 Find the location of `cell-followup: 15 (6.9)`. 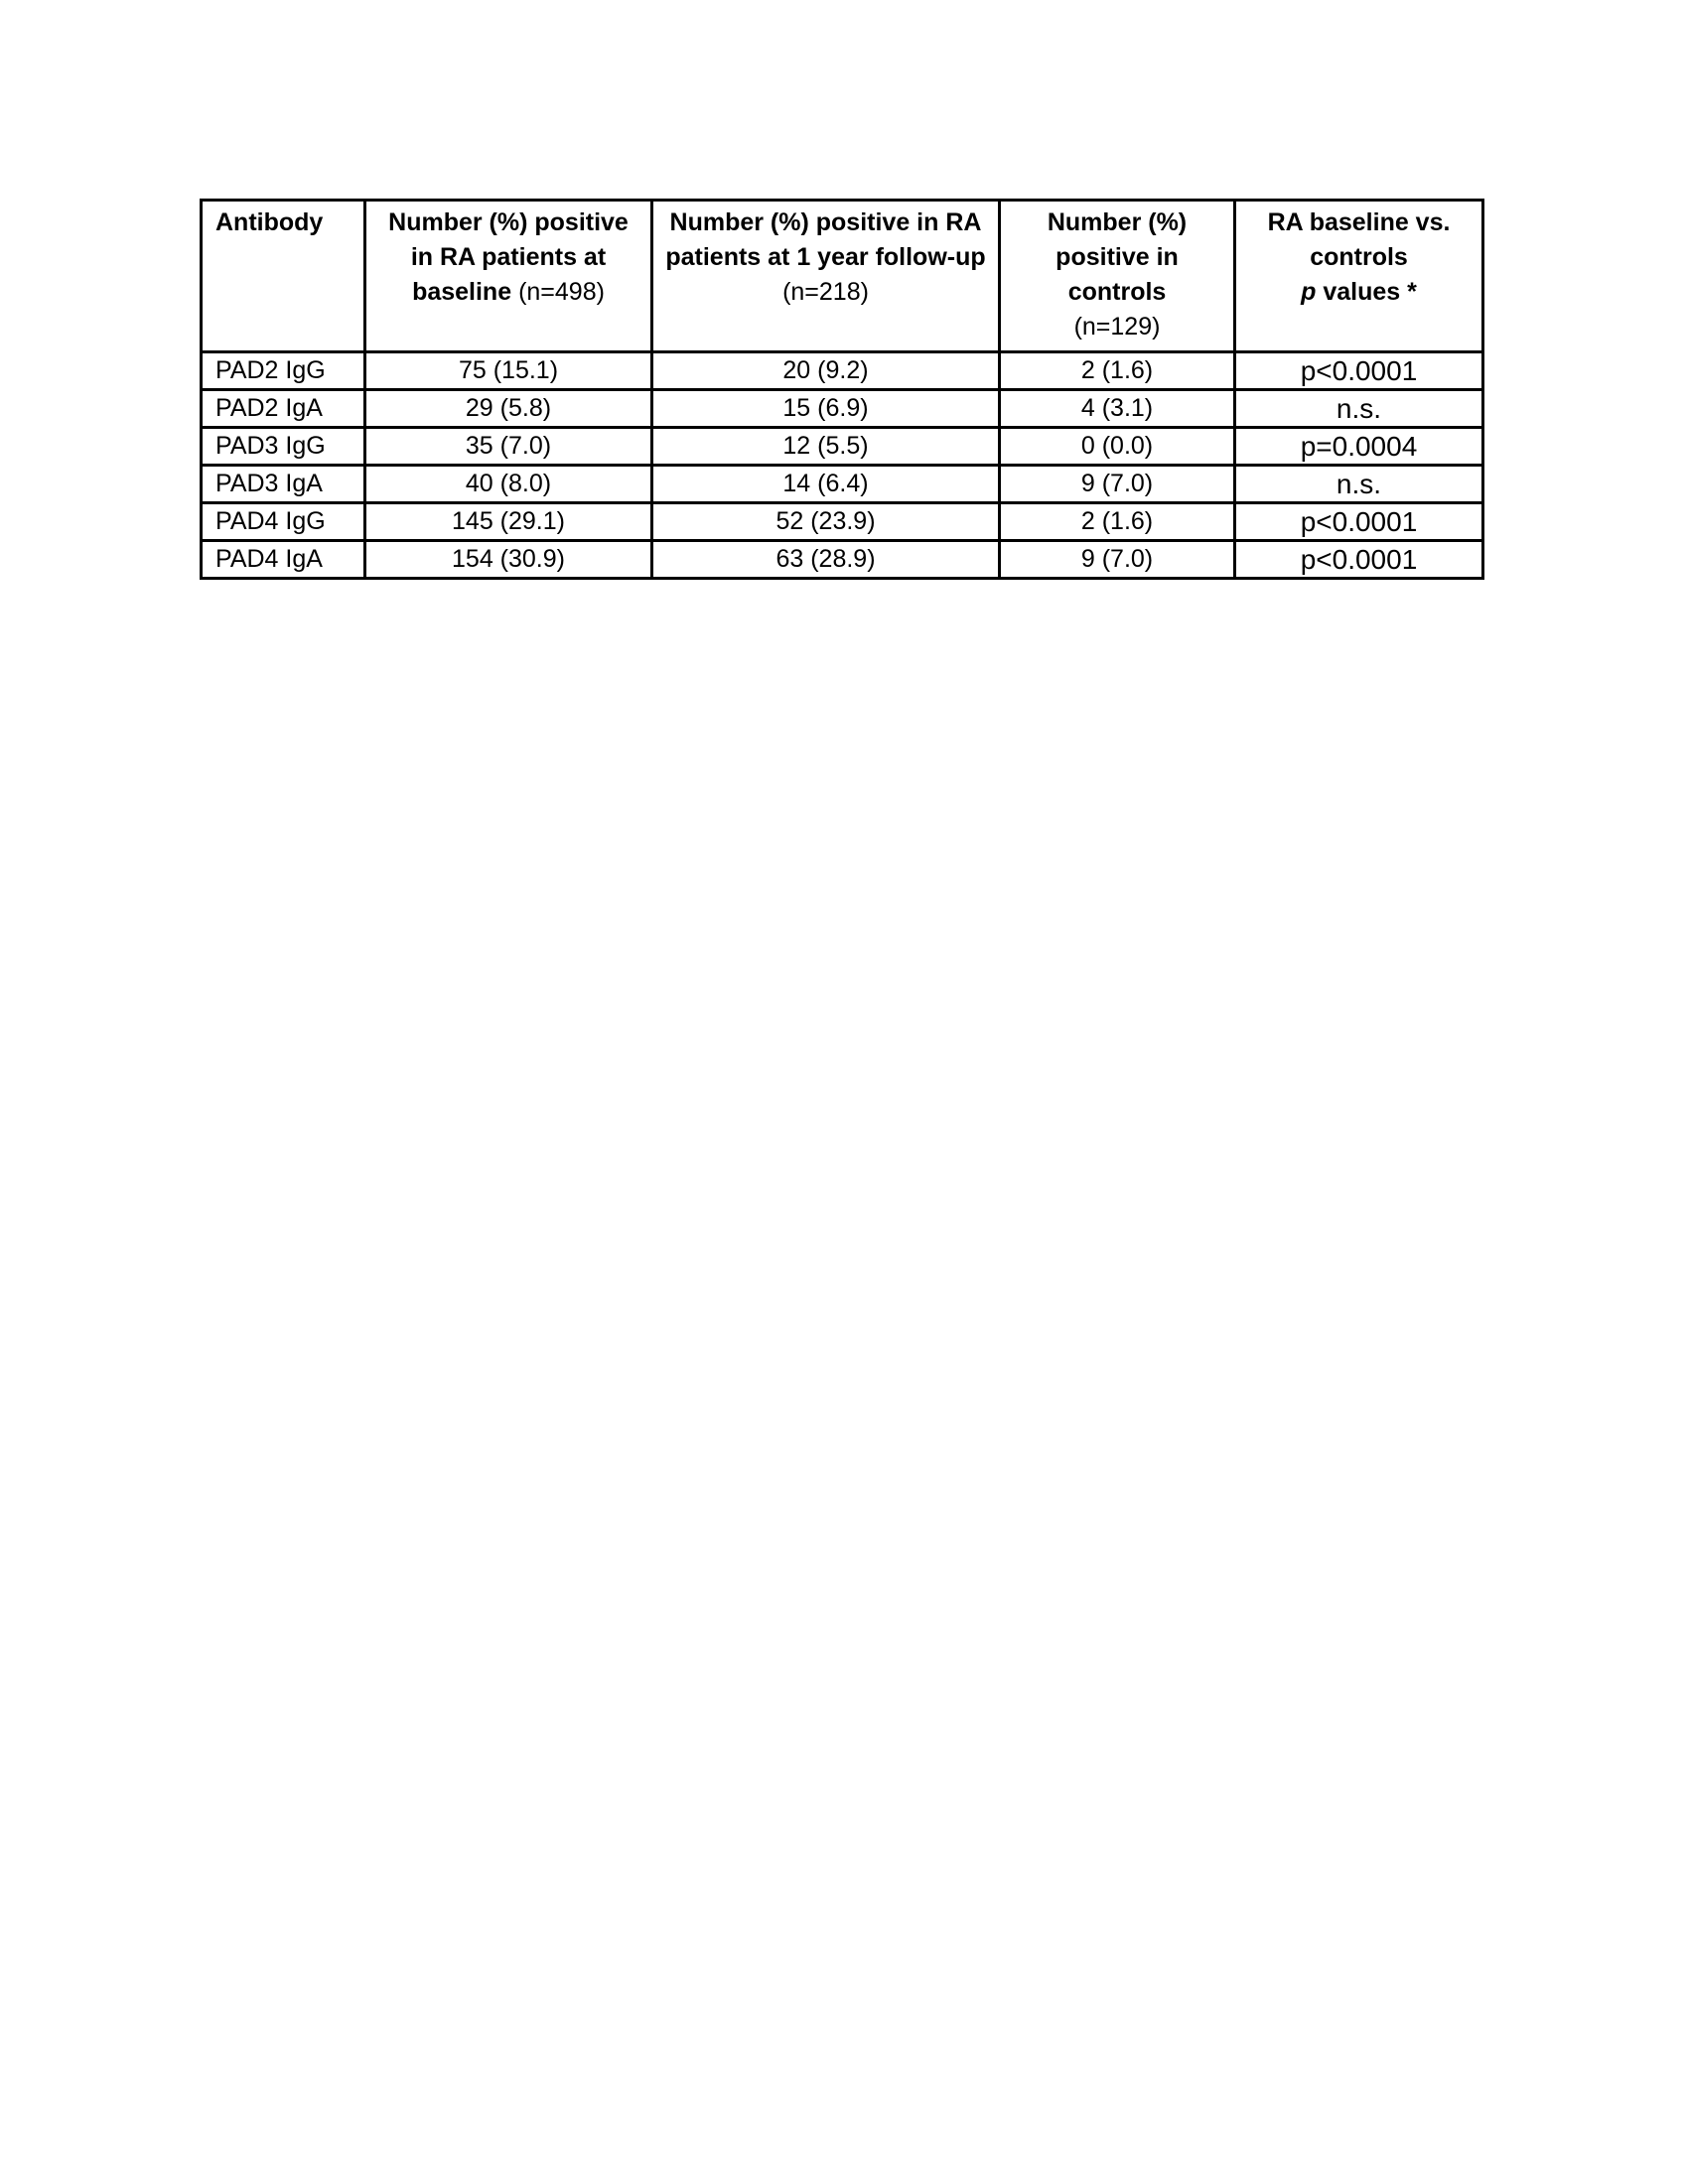

cell-followup: 15 (6.9) is located at coordinates (825, 408).